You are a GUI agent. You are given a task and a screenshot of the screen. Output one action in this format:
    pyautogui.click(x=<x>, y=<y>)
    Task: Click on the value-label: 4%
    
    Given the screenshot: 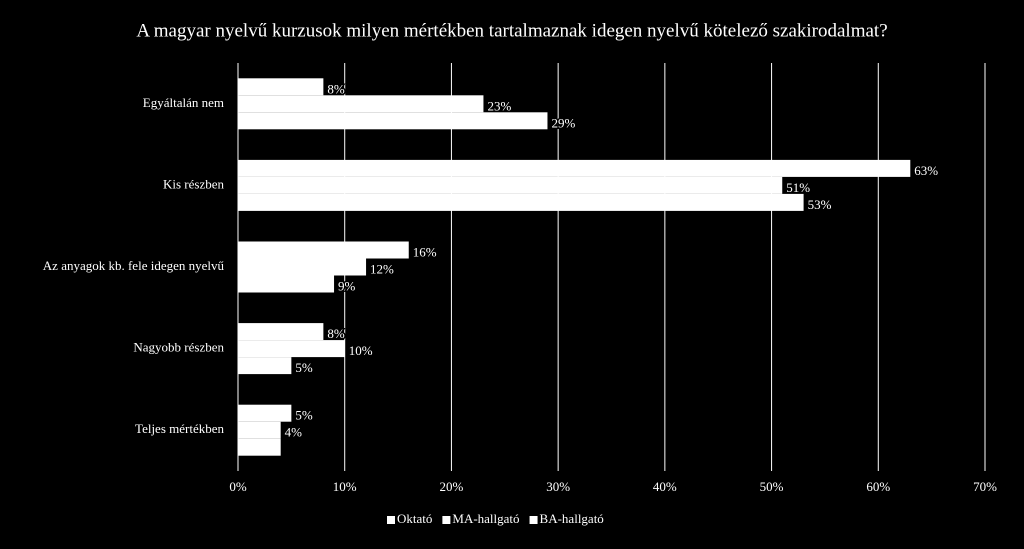 What is the action you would take?
    pyautogui.click(x=294, y=432)
    